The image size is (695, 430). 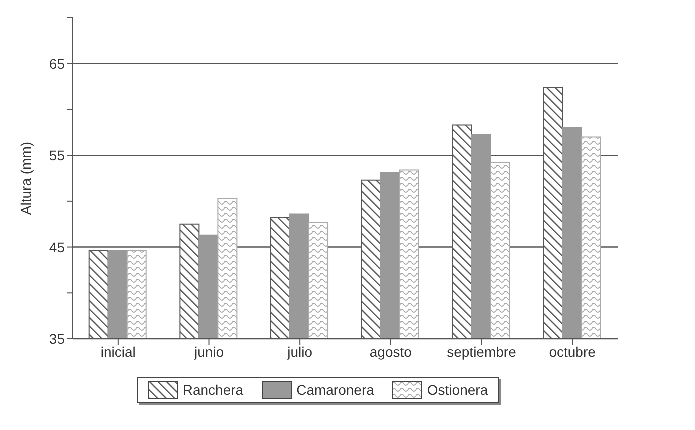 I want to click on x-tick-label: julio, so click(x=299, y=352).